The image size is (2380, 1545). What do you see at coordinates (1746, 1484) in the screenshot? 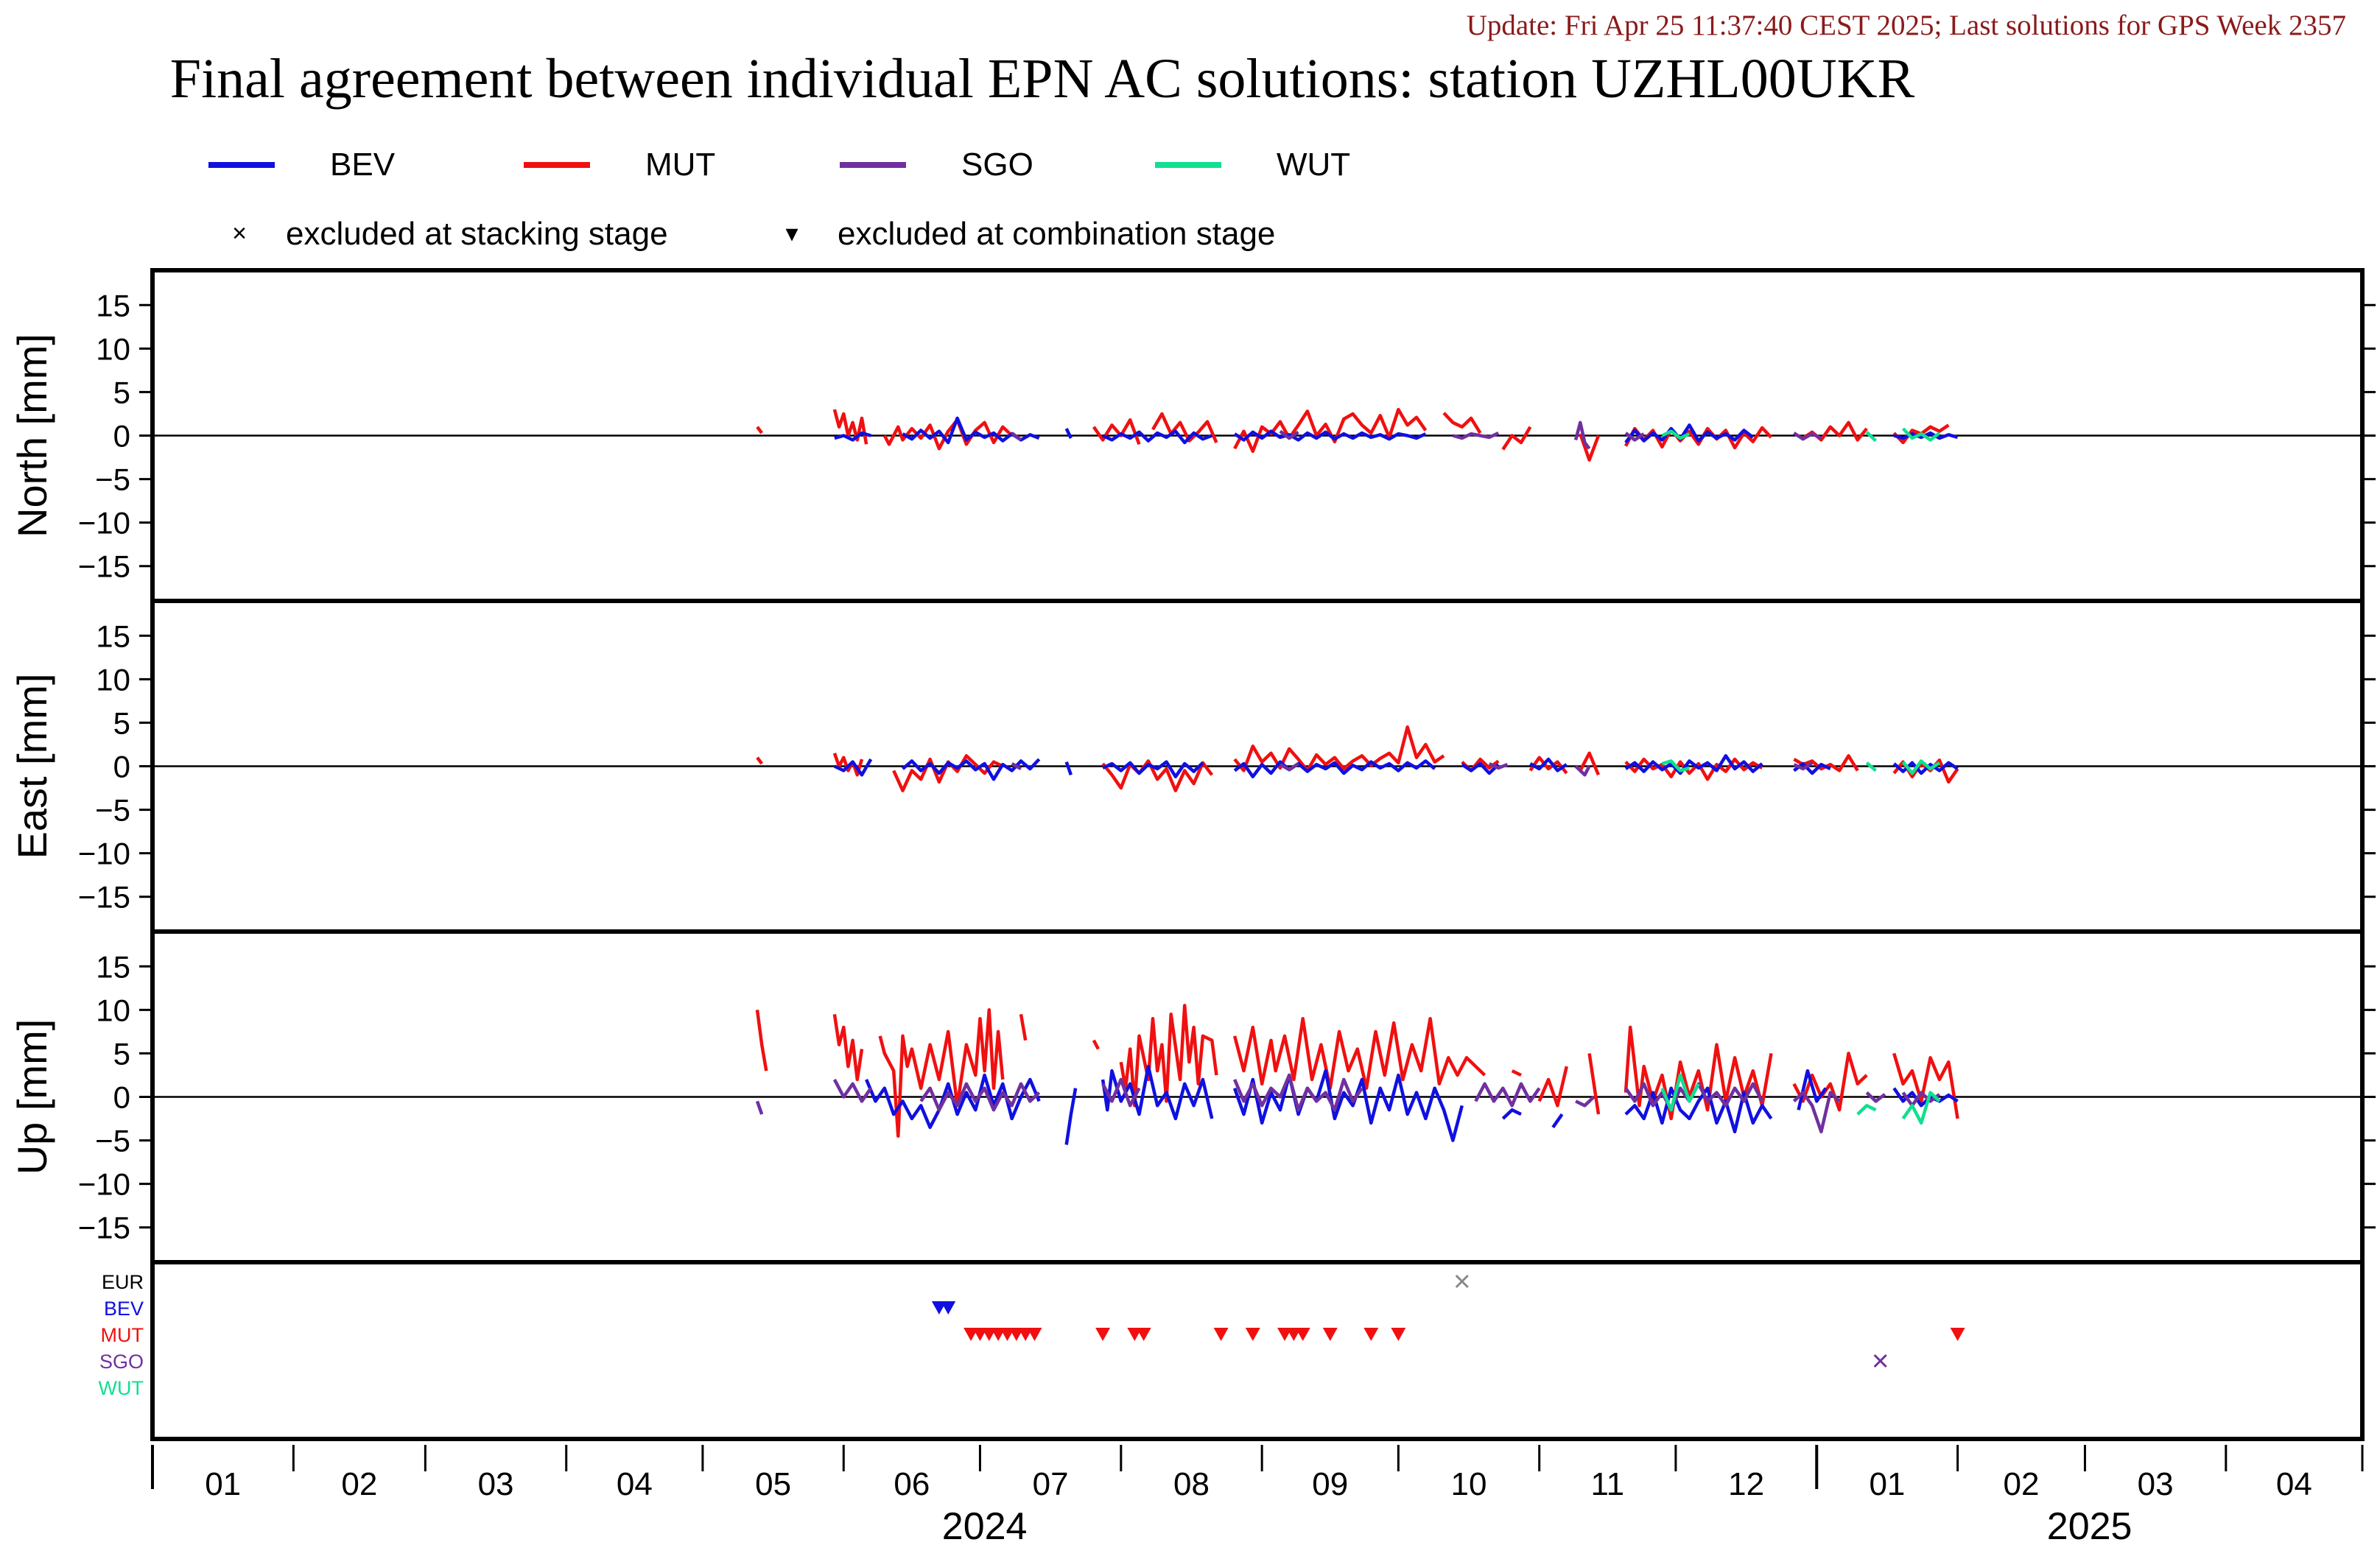
I see `xtick-label-month: 12` at bounding box center [1746, 1484].